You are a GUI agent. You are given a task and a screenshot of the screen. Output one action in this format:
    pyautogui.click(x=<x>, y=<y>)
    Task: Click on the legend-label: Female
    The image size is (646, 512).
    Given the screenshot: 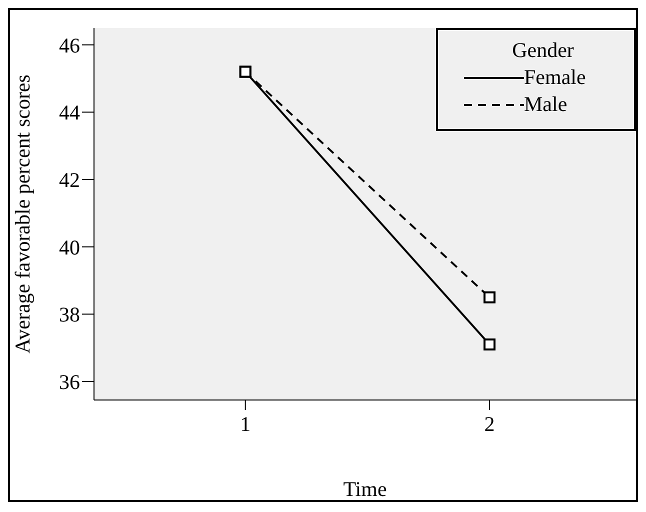 What is the action you would take?
    pyautogui.click(x=555, y=77)
    